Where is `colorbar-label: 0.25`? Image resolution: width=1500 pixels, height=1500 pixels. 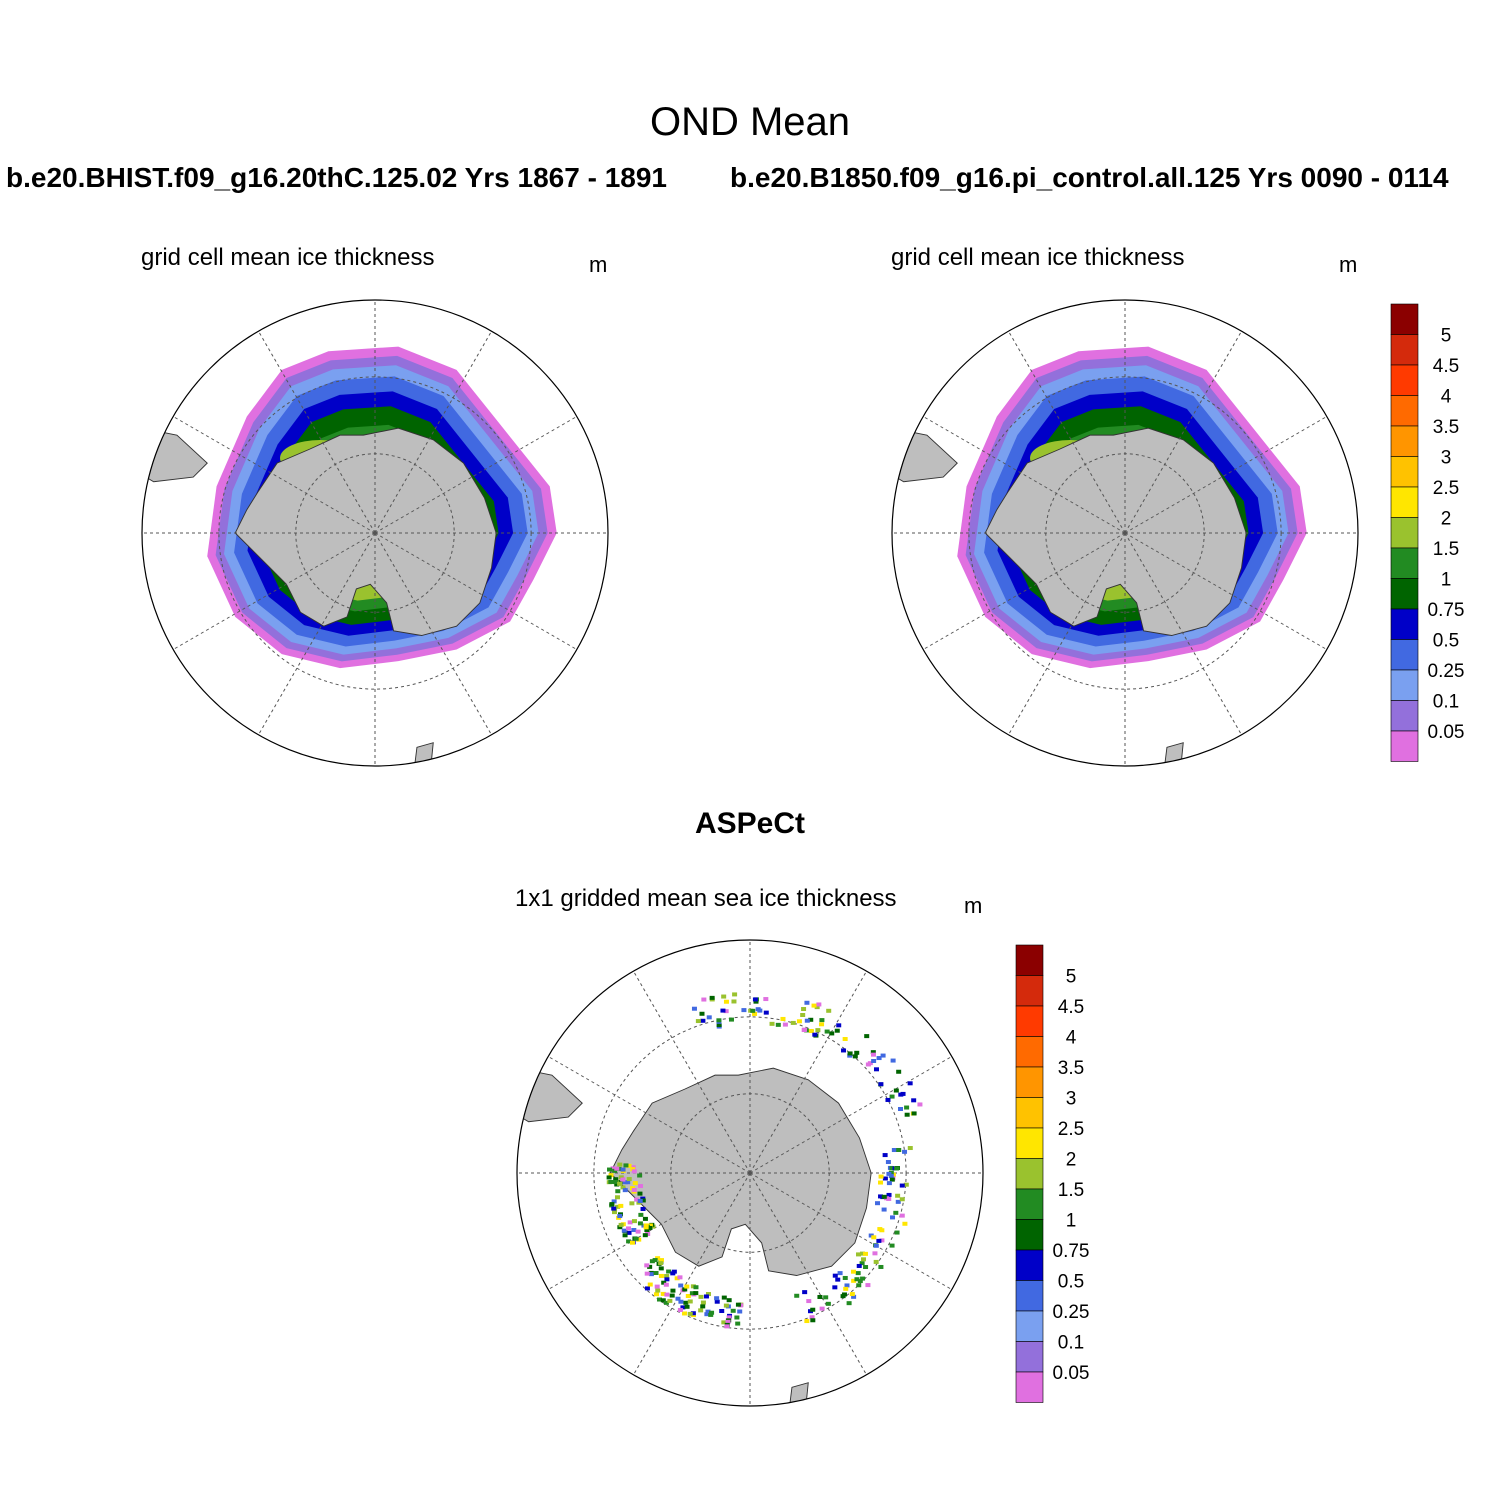
colorbar-label: 0.25 is located at coordinates (1071, 1312).